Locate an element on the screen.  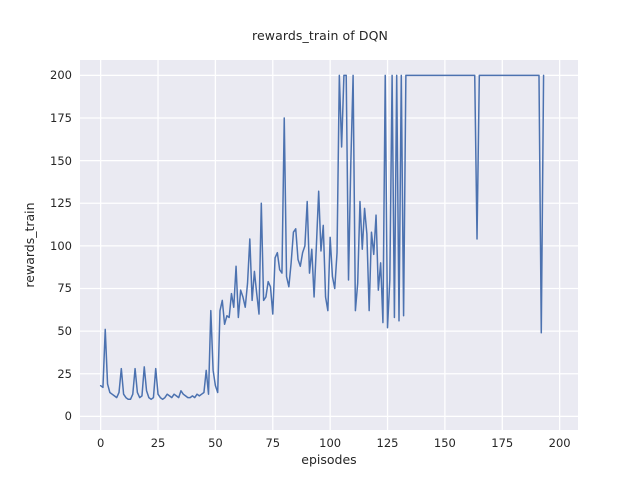
y-tick-label: 150 is located at coordinates (61, 160).